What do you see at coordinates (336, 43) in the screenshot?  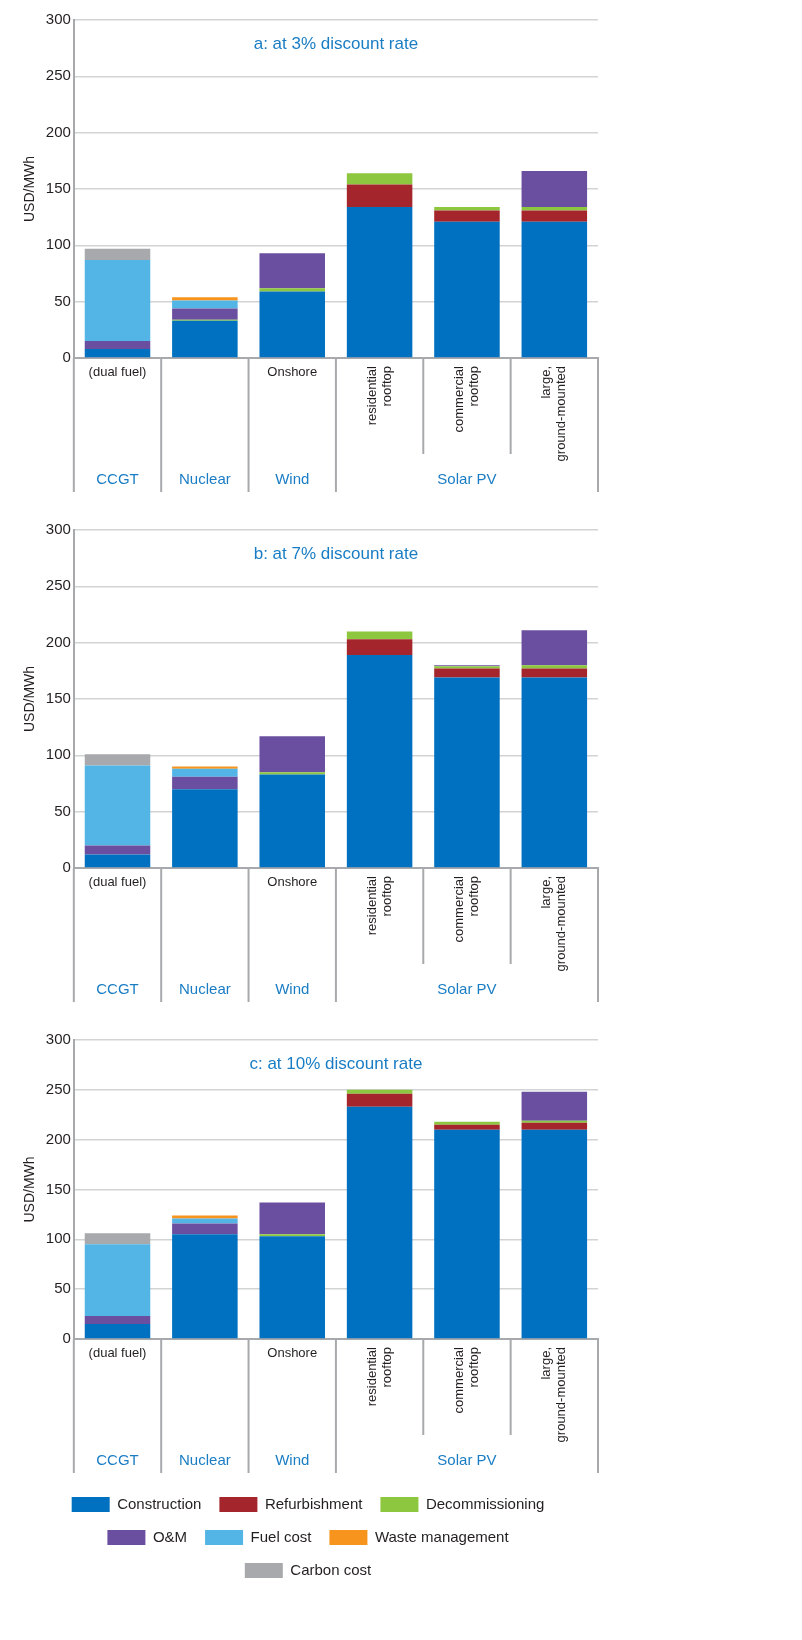 I see `text: a: at 3% discount rate` at bounding box center [336, 43].